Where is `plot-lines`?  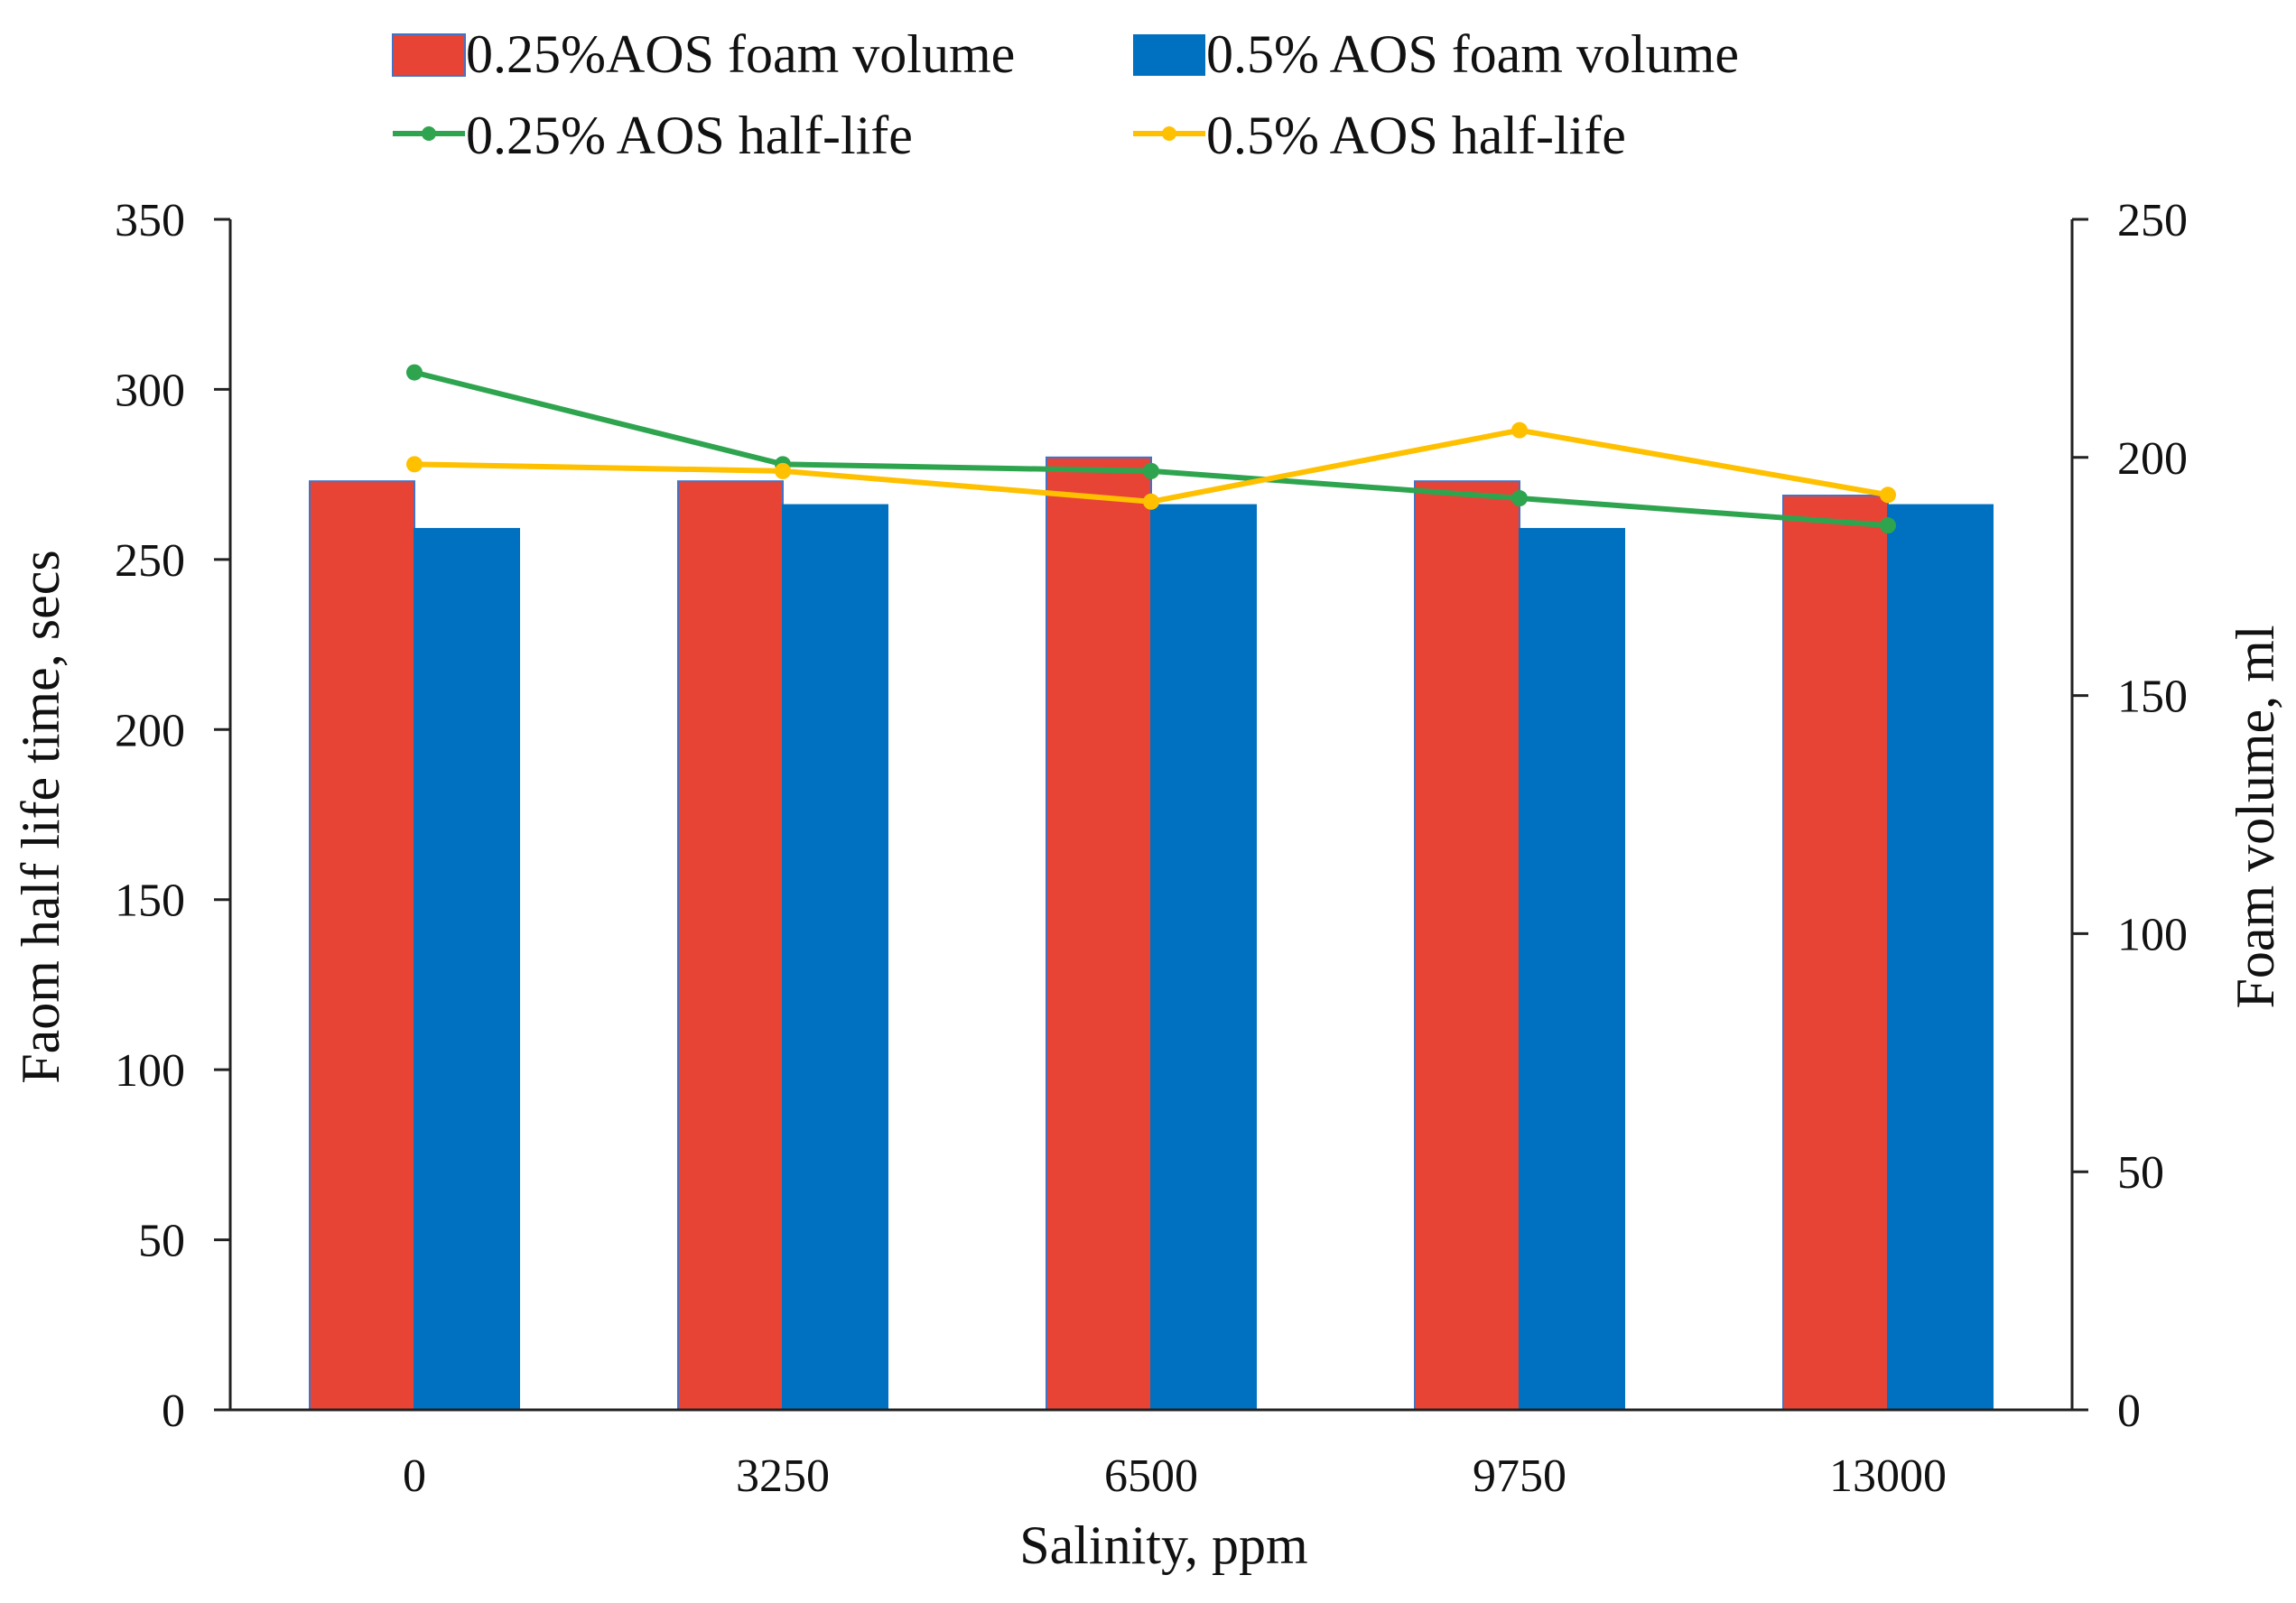 plot-lines is located at coordinates (1151, 449).